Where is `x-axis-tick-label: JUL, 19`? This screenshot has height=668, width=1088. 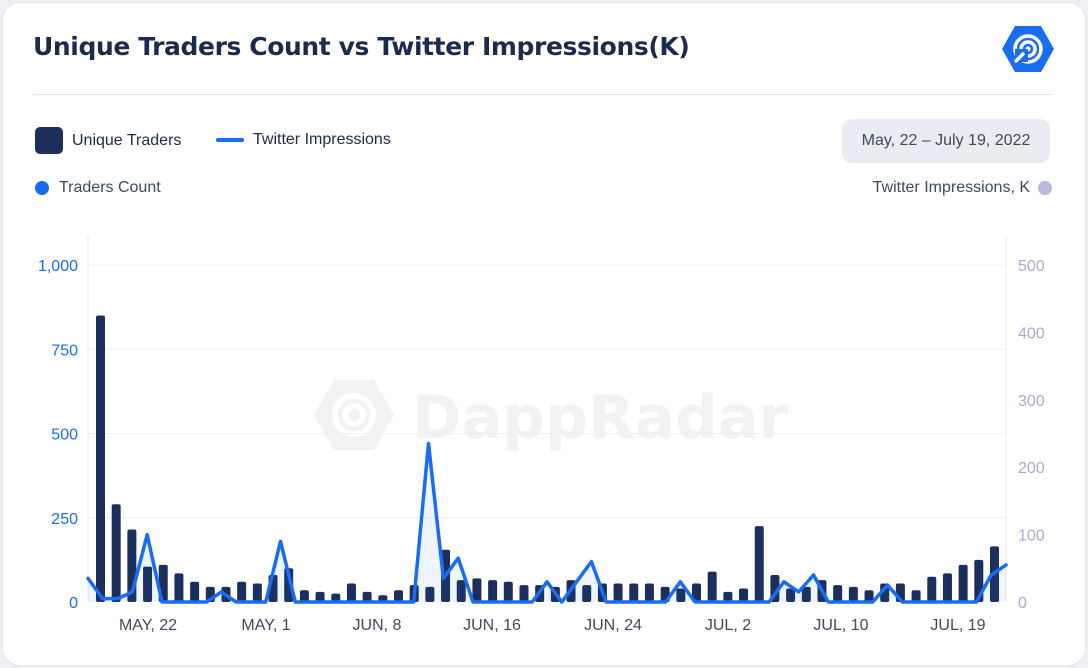
x-axis-tick-label: JUL, 19 is located at coordinates (957, 625).